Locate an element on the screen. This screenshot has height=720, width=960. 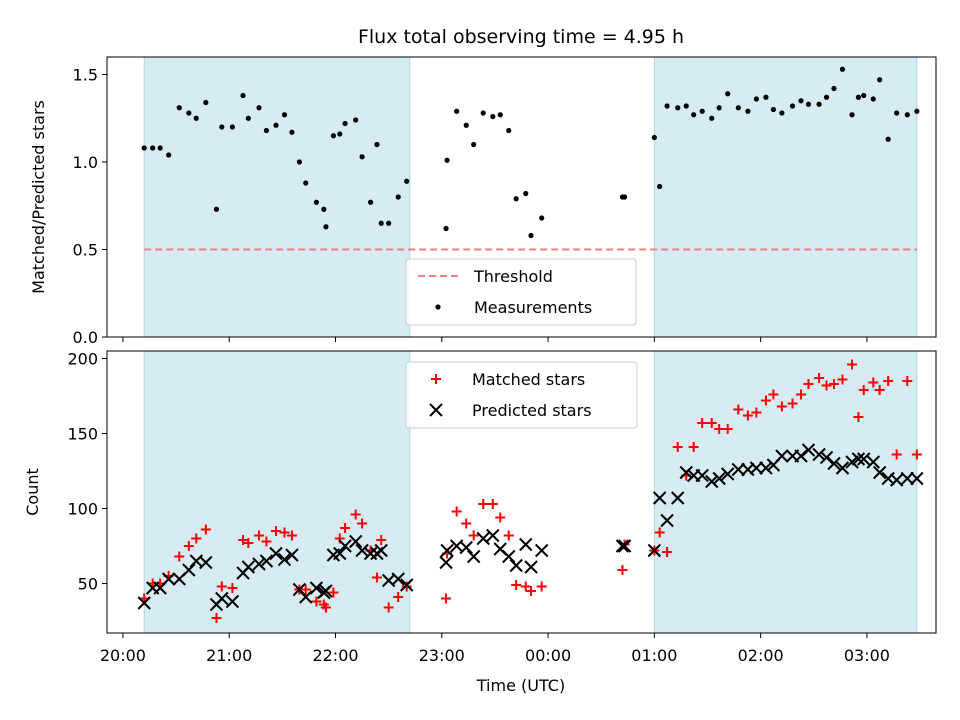
top-y-axis-label: Matched/Predicted stars is located at coordinates (38, 197).